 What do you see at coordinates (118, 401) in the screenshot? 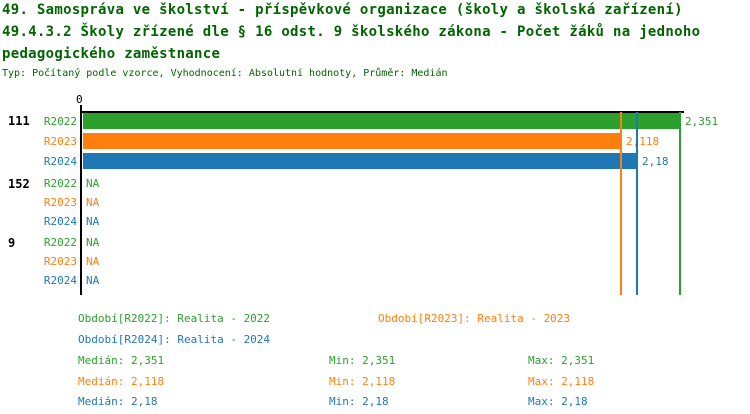
I see `legend-median-r2024: Medián: 2,18` at bounding box center [118, 401].